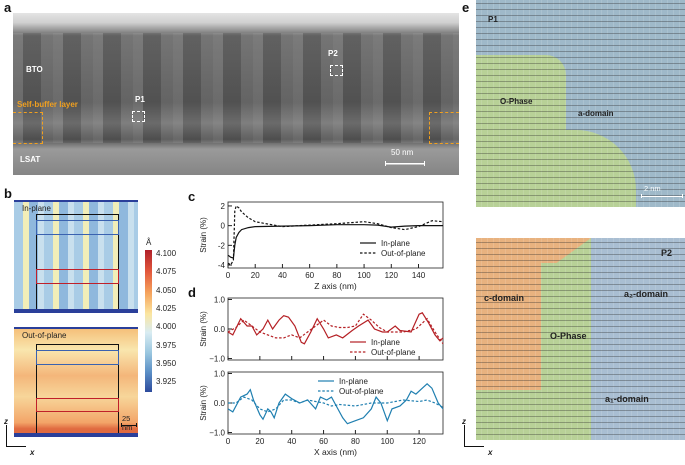  Describe the element at coordinates (667, 253) in the screenshot. I see `e-p2-label: P2` at that location.